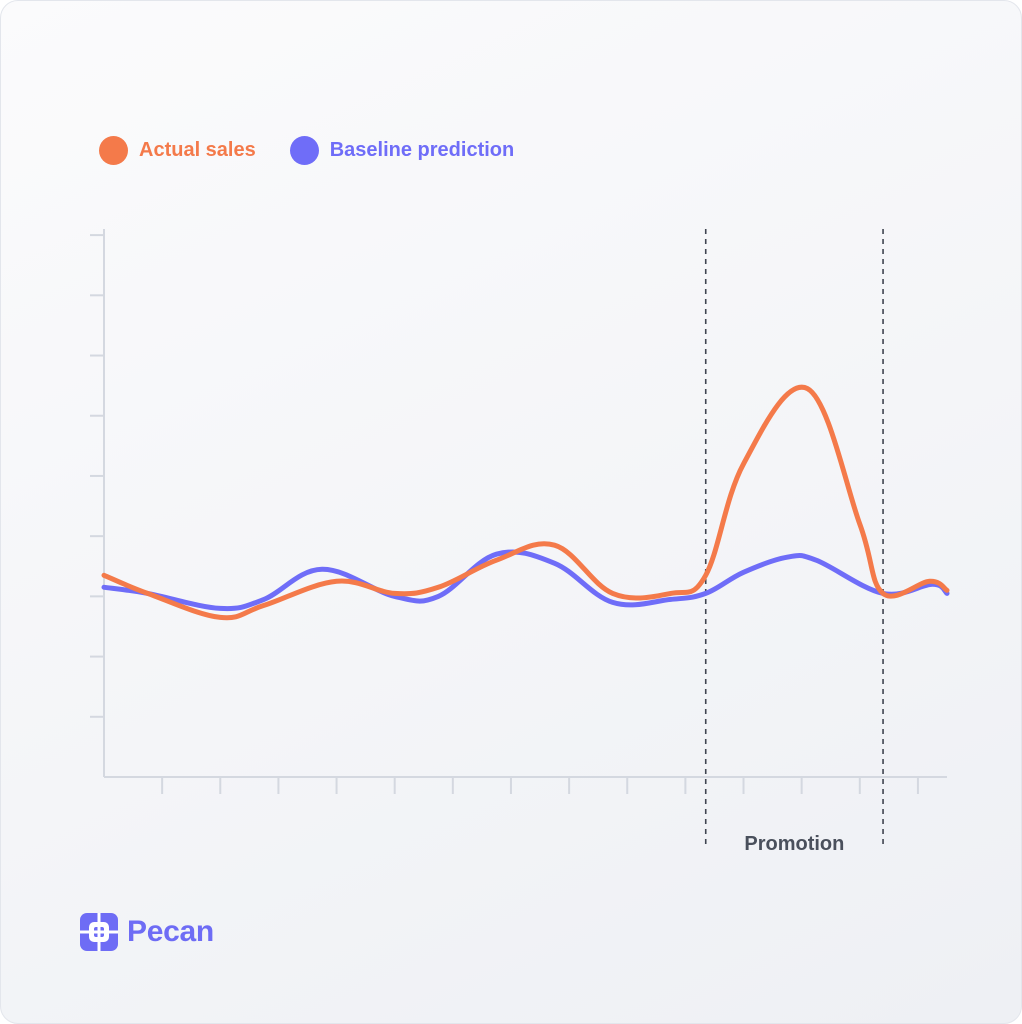 Image resolution: width=1022 pixels, height=1024 pixels. What do you see at coordinates (99, 932) in the screenshot?
I see `pecan-logo-icon` at bounding box center [99, 932].